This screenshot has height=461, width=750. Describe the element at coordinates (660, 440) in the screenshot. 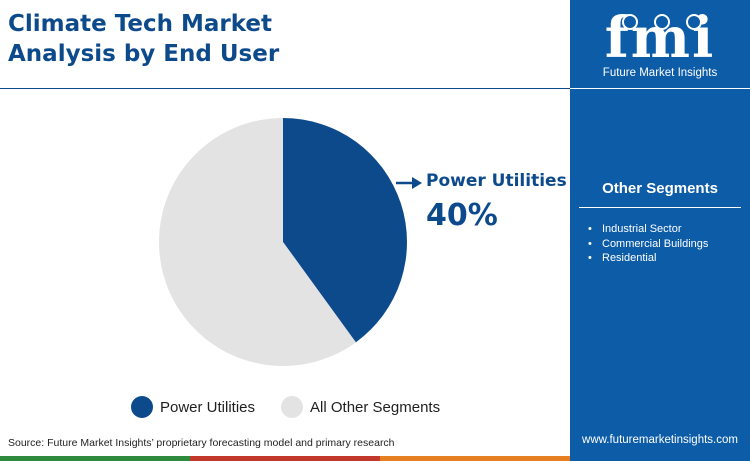

I see `website-link: www.futuremarketinsights.com` at that location.